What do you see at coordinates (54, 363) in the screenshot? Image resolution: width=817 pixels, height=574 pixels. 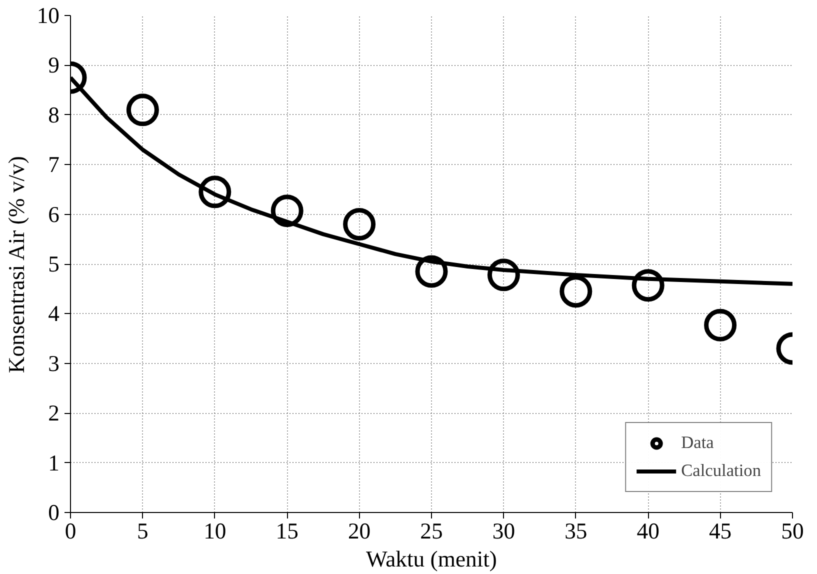 I see `y-tick-label: 3` at bounding box center [54, 363].